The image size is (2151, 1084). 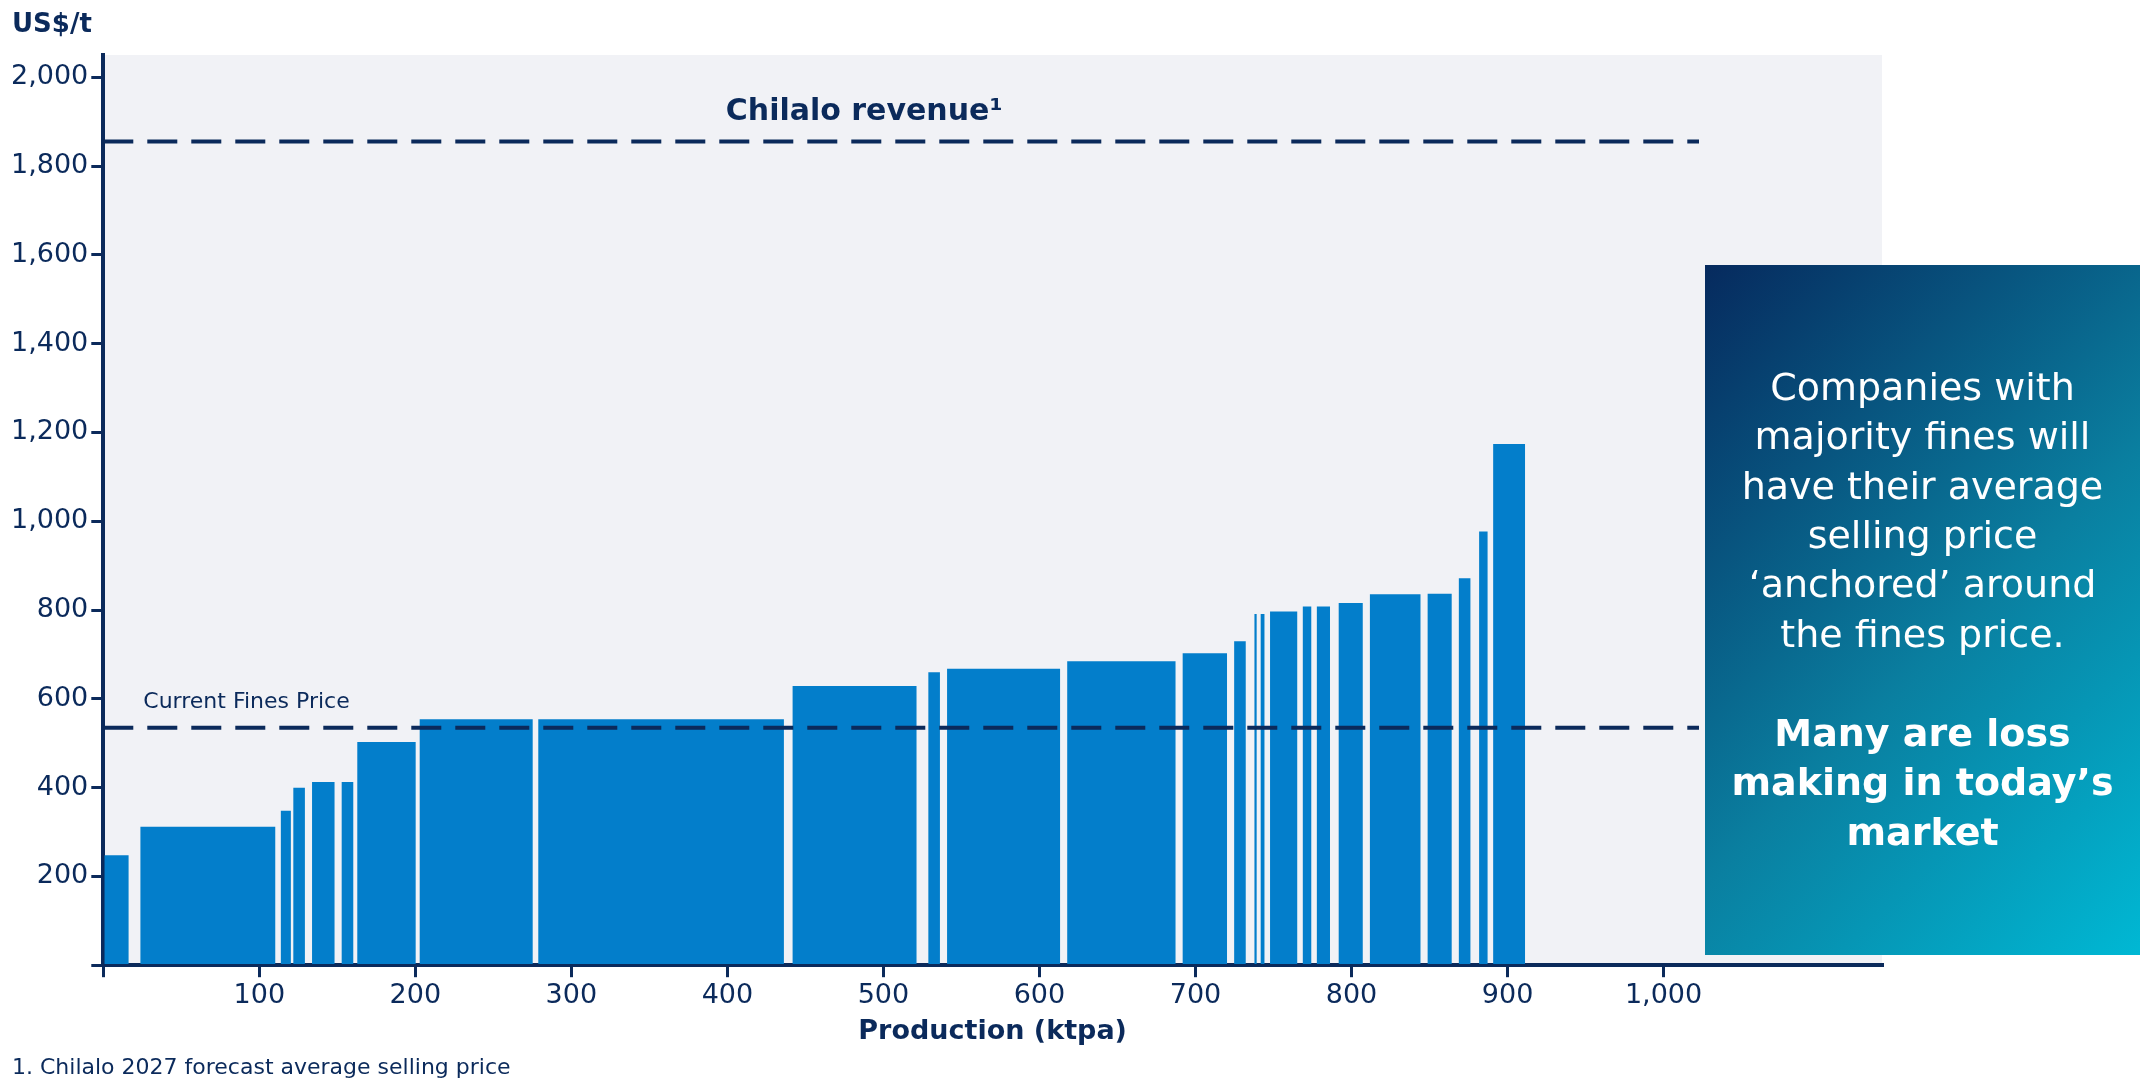 What do you see at coordinates (52, 23) in the screenshot?
I see `y-axis-title: US$/t` at bounding box center [52, 23].